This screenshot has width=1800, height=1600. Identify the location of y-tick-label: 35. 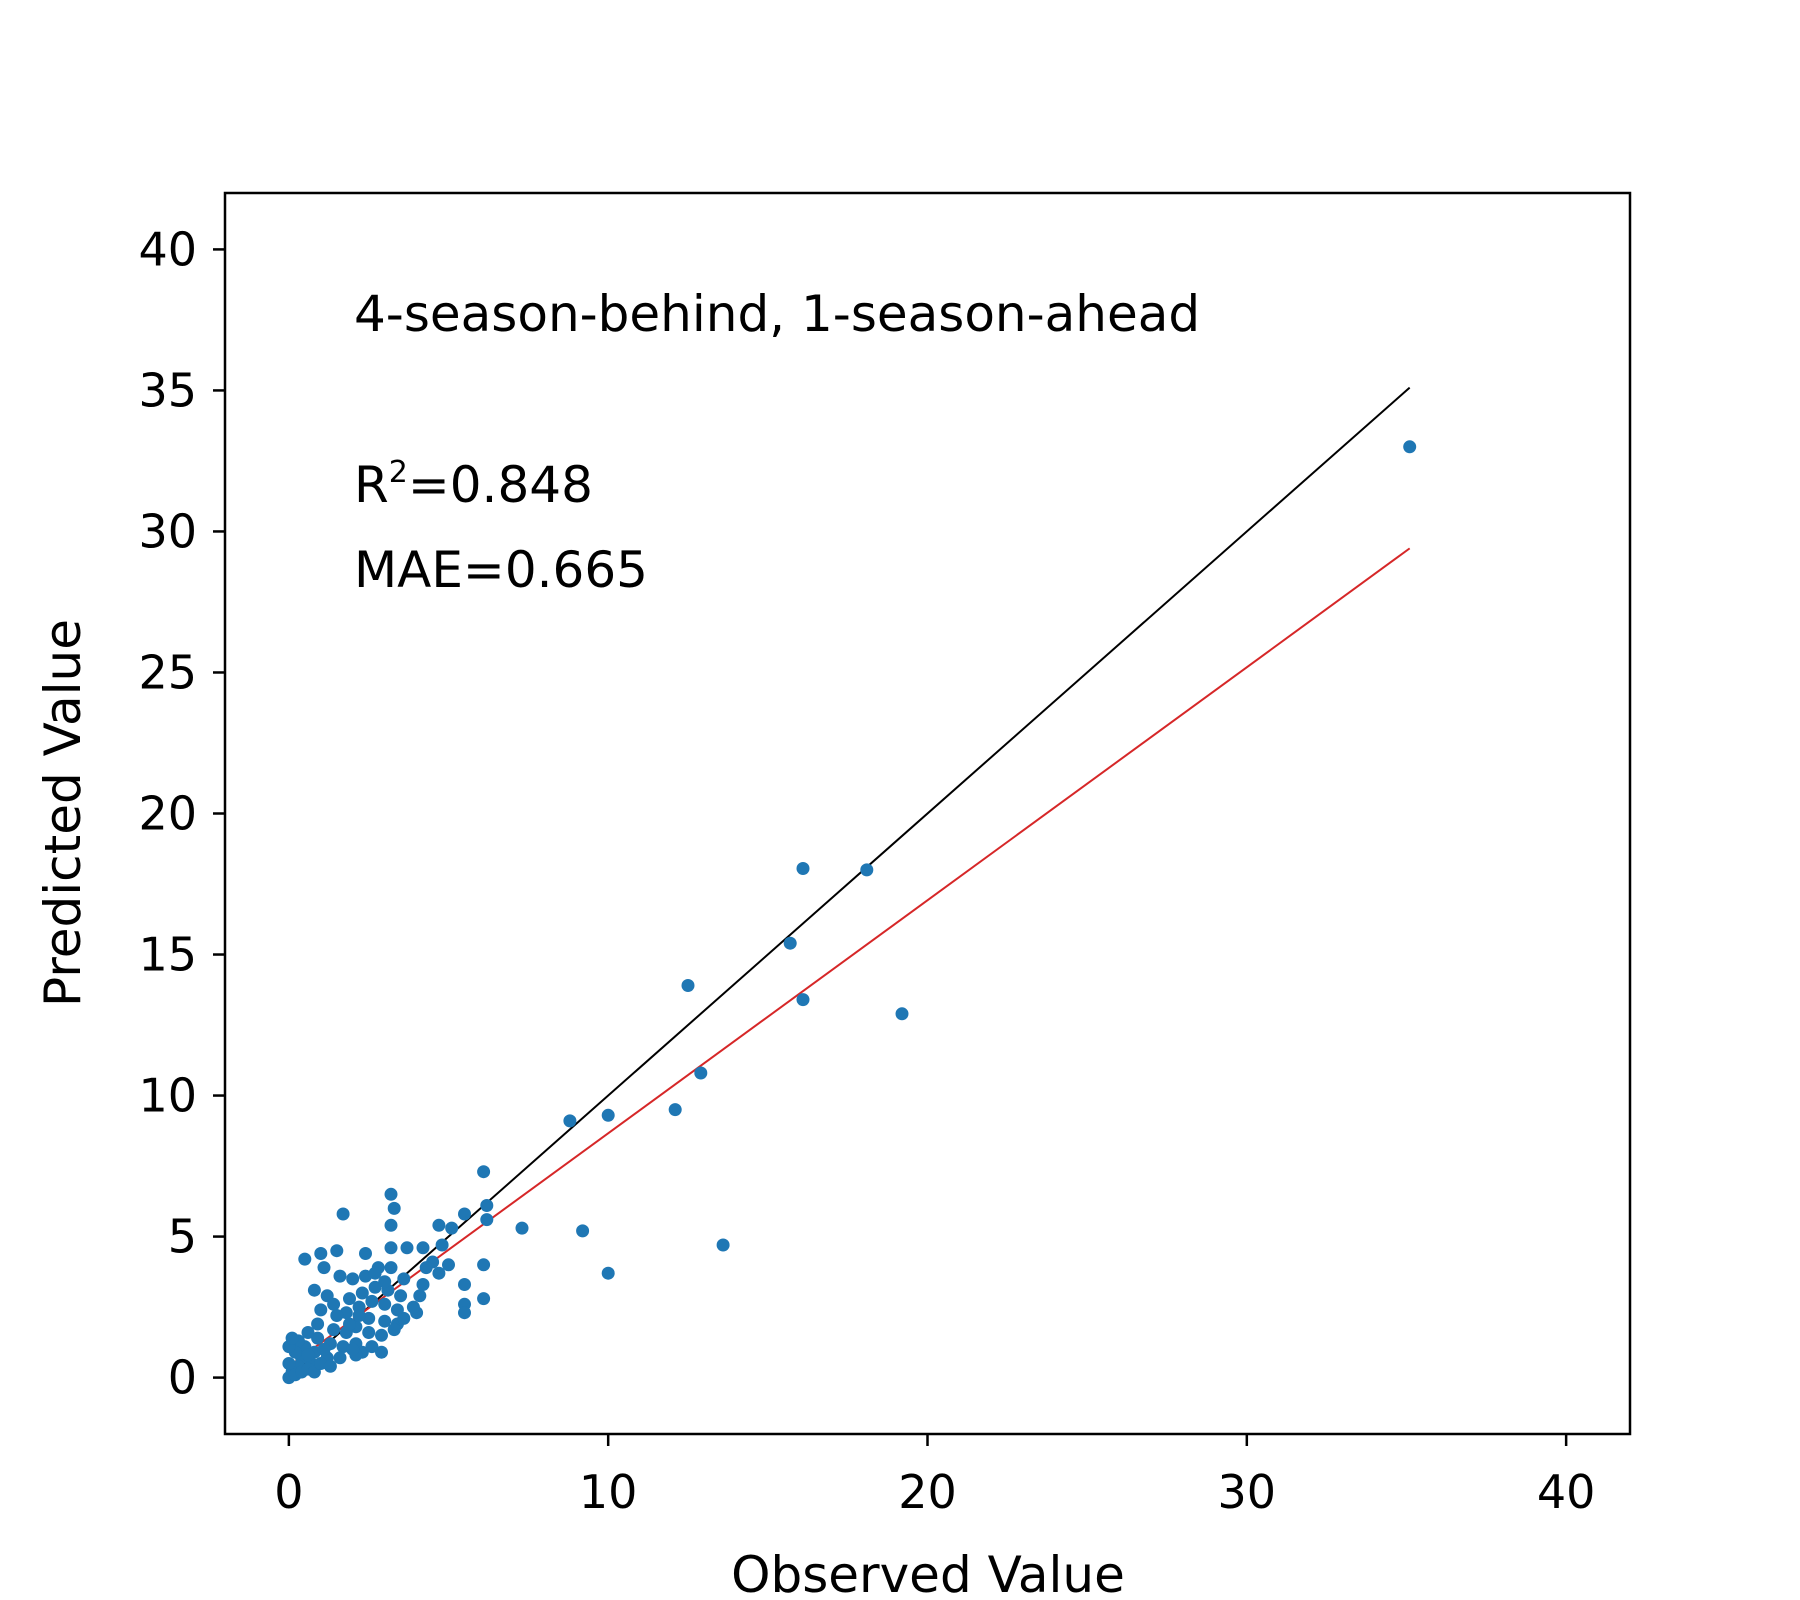
(167, 390).